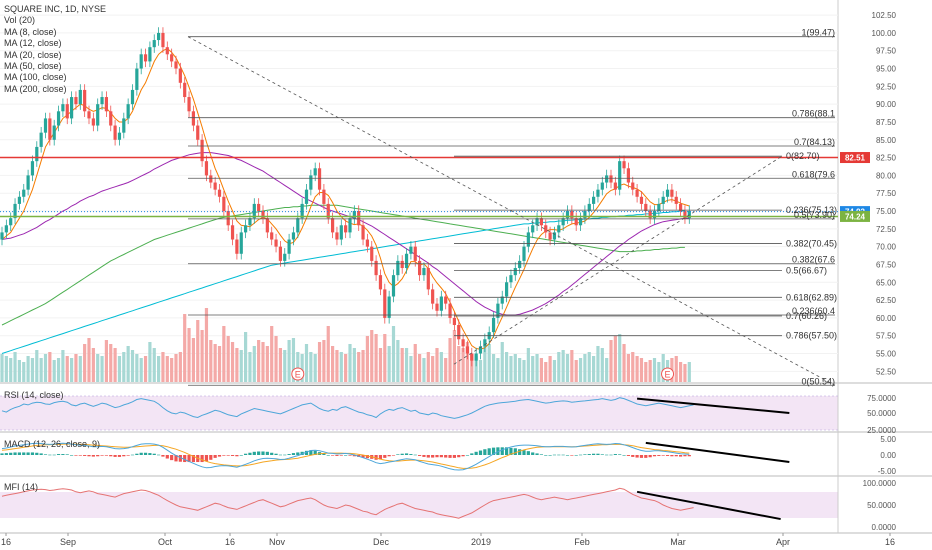 The width and height of the screenshot is (932, 550). What do you see at coordinates (708, 505) in the screenshot?
I see `mfi-divergence-line` at bounding box center [708, 505].